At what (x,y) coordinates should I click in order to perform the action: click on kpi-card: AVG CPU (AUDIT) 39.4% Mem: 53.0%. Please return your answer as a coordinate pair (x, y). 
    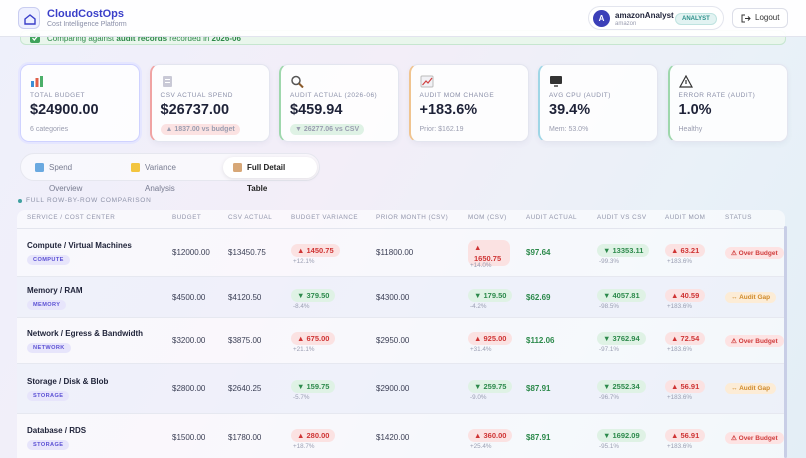
    Looking at the image, I should click on (598, 103).